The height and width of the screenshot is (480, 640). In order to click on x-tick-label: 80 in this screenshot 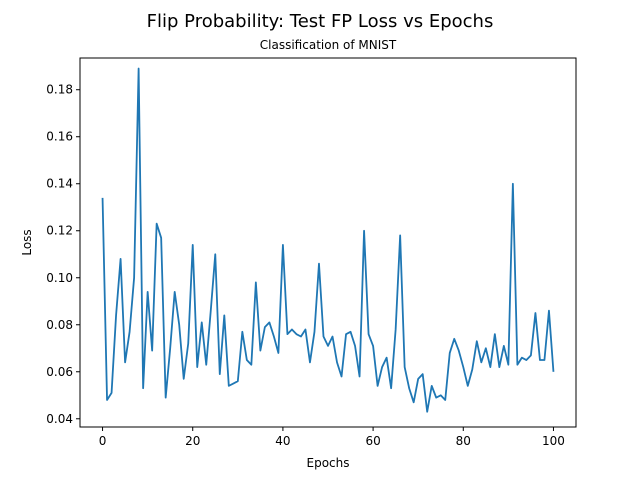, I will do `click(463, 441)`.